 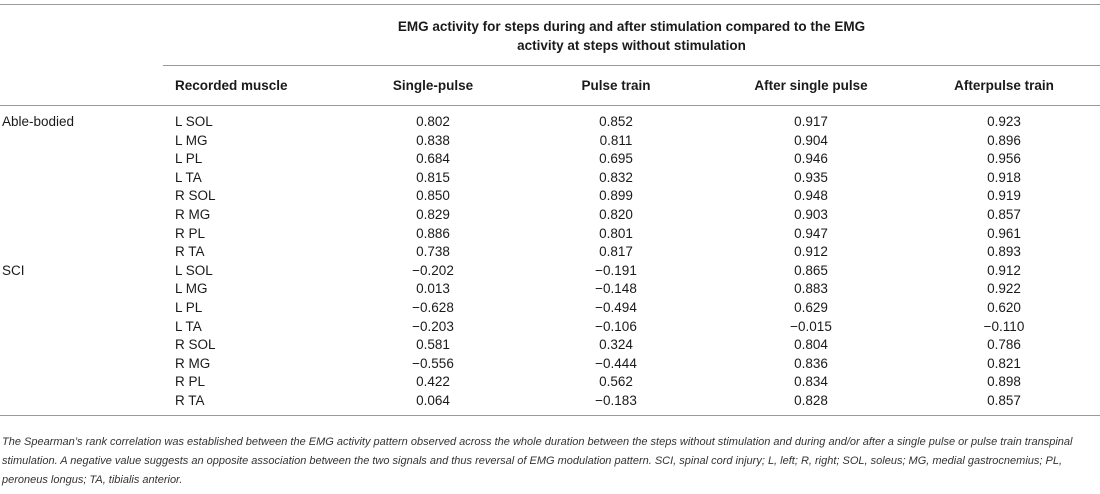 I want to click on row-muscle: R PL, so click(x=190, y=233).